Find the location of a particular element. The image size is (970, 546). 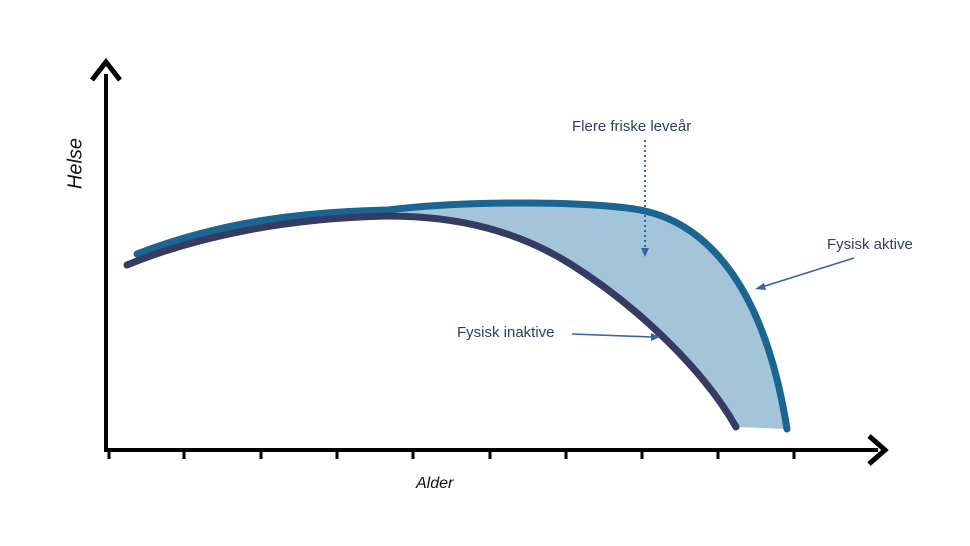

x-axis-arrowhead is located at coordinates (878, 450).